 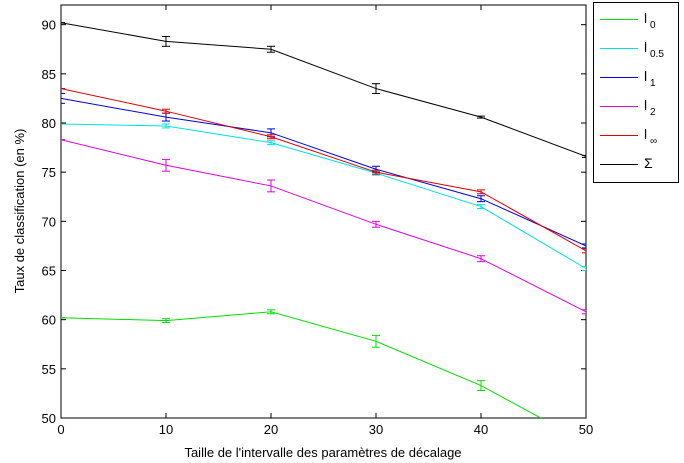 What do you see at coordinates (657, 55) in the screenshot?
I see `legend-subscript: 0.5` at bounding box center [657, 55].